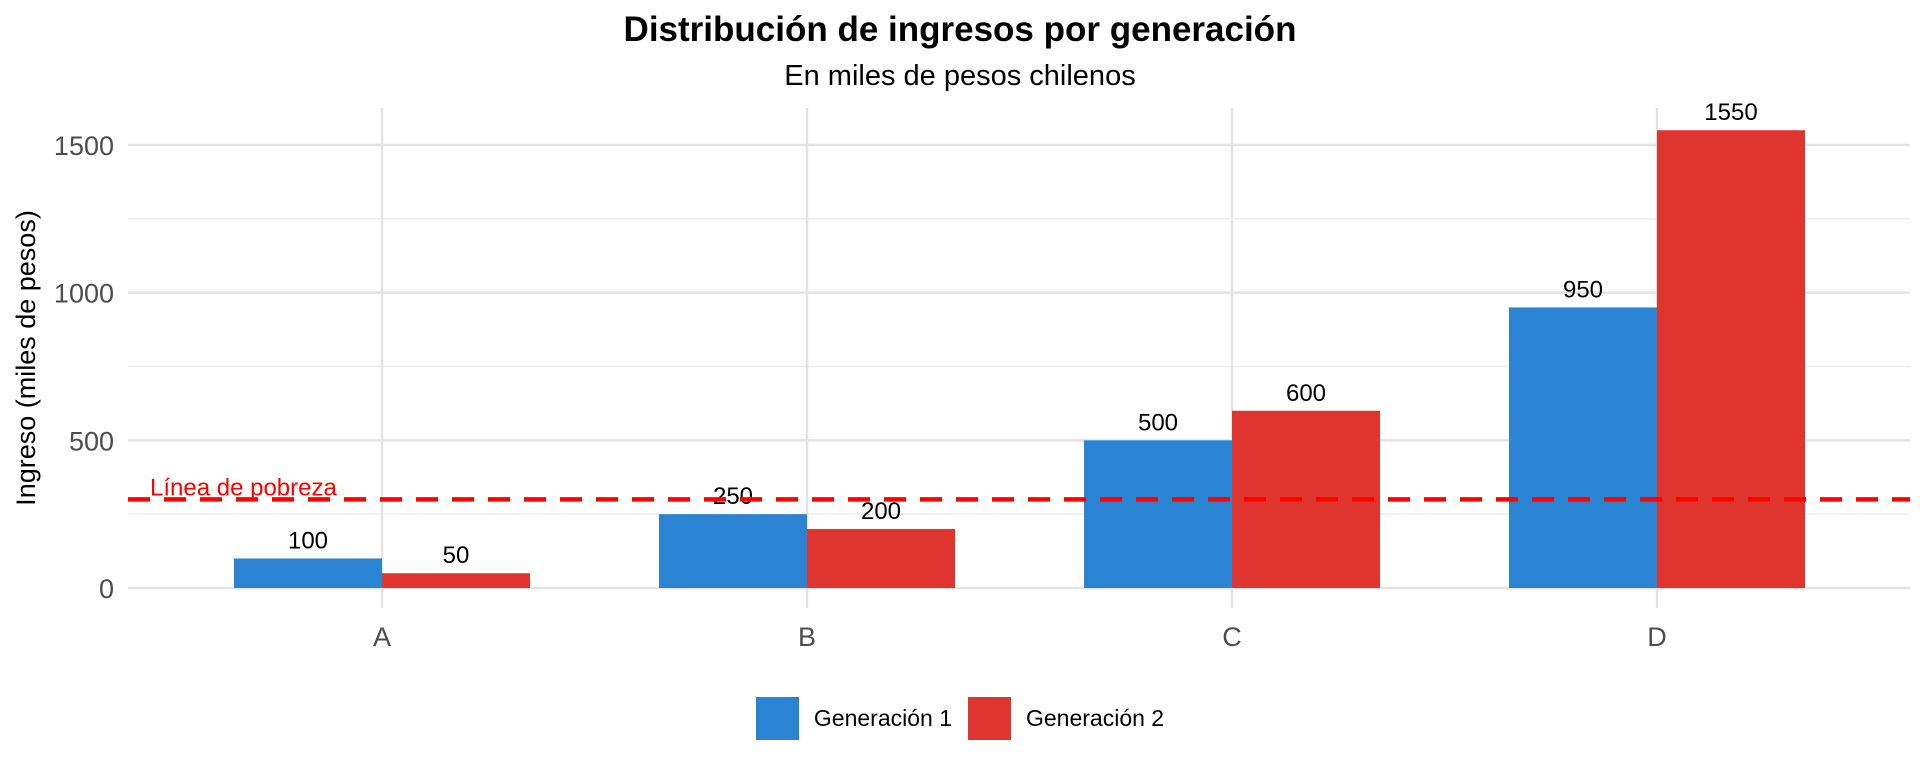 This screenshot has width=1920, height=768. I want to click on data-label: 200, so click(881, 511).